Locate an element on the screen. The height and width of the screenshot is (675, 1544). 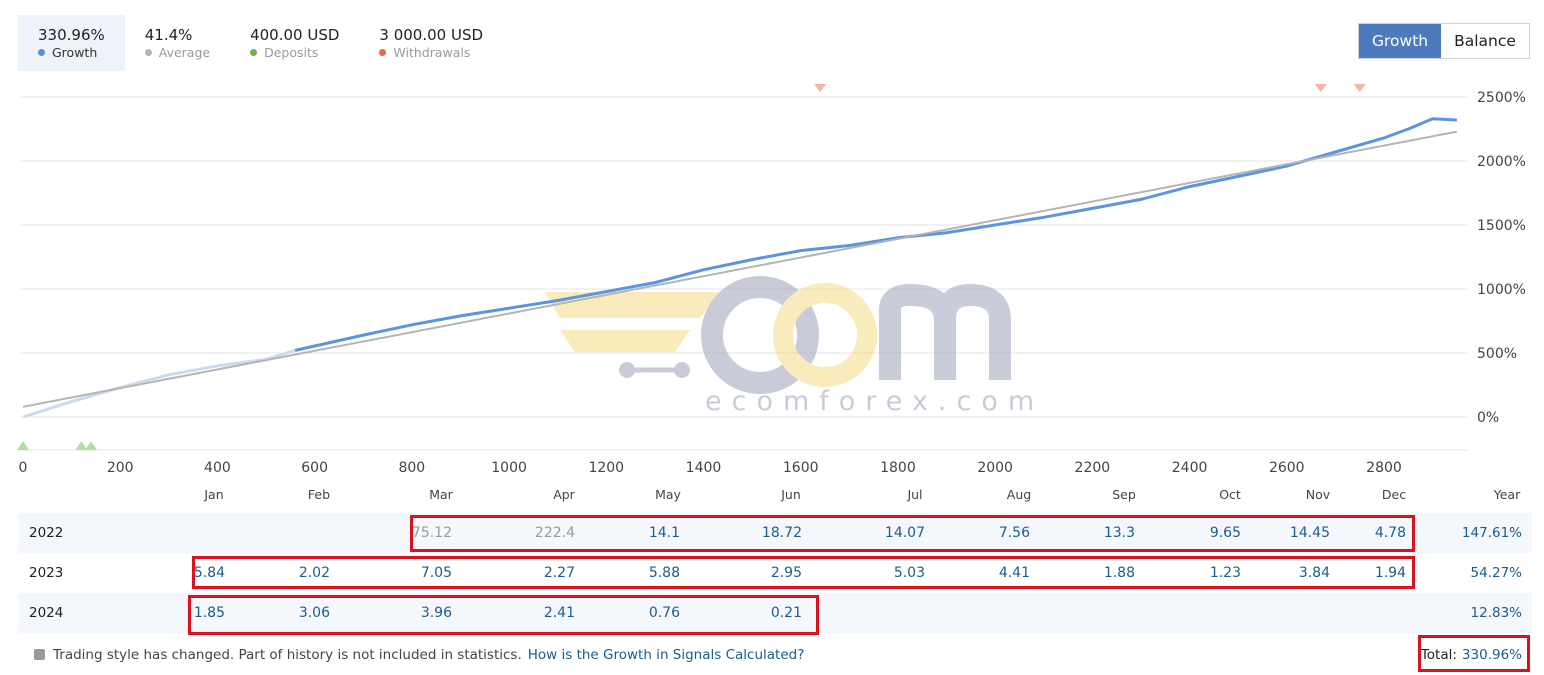
row-year: 2023 is located at coordinates (46, 573).